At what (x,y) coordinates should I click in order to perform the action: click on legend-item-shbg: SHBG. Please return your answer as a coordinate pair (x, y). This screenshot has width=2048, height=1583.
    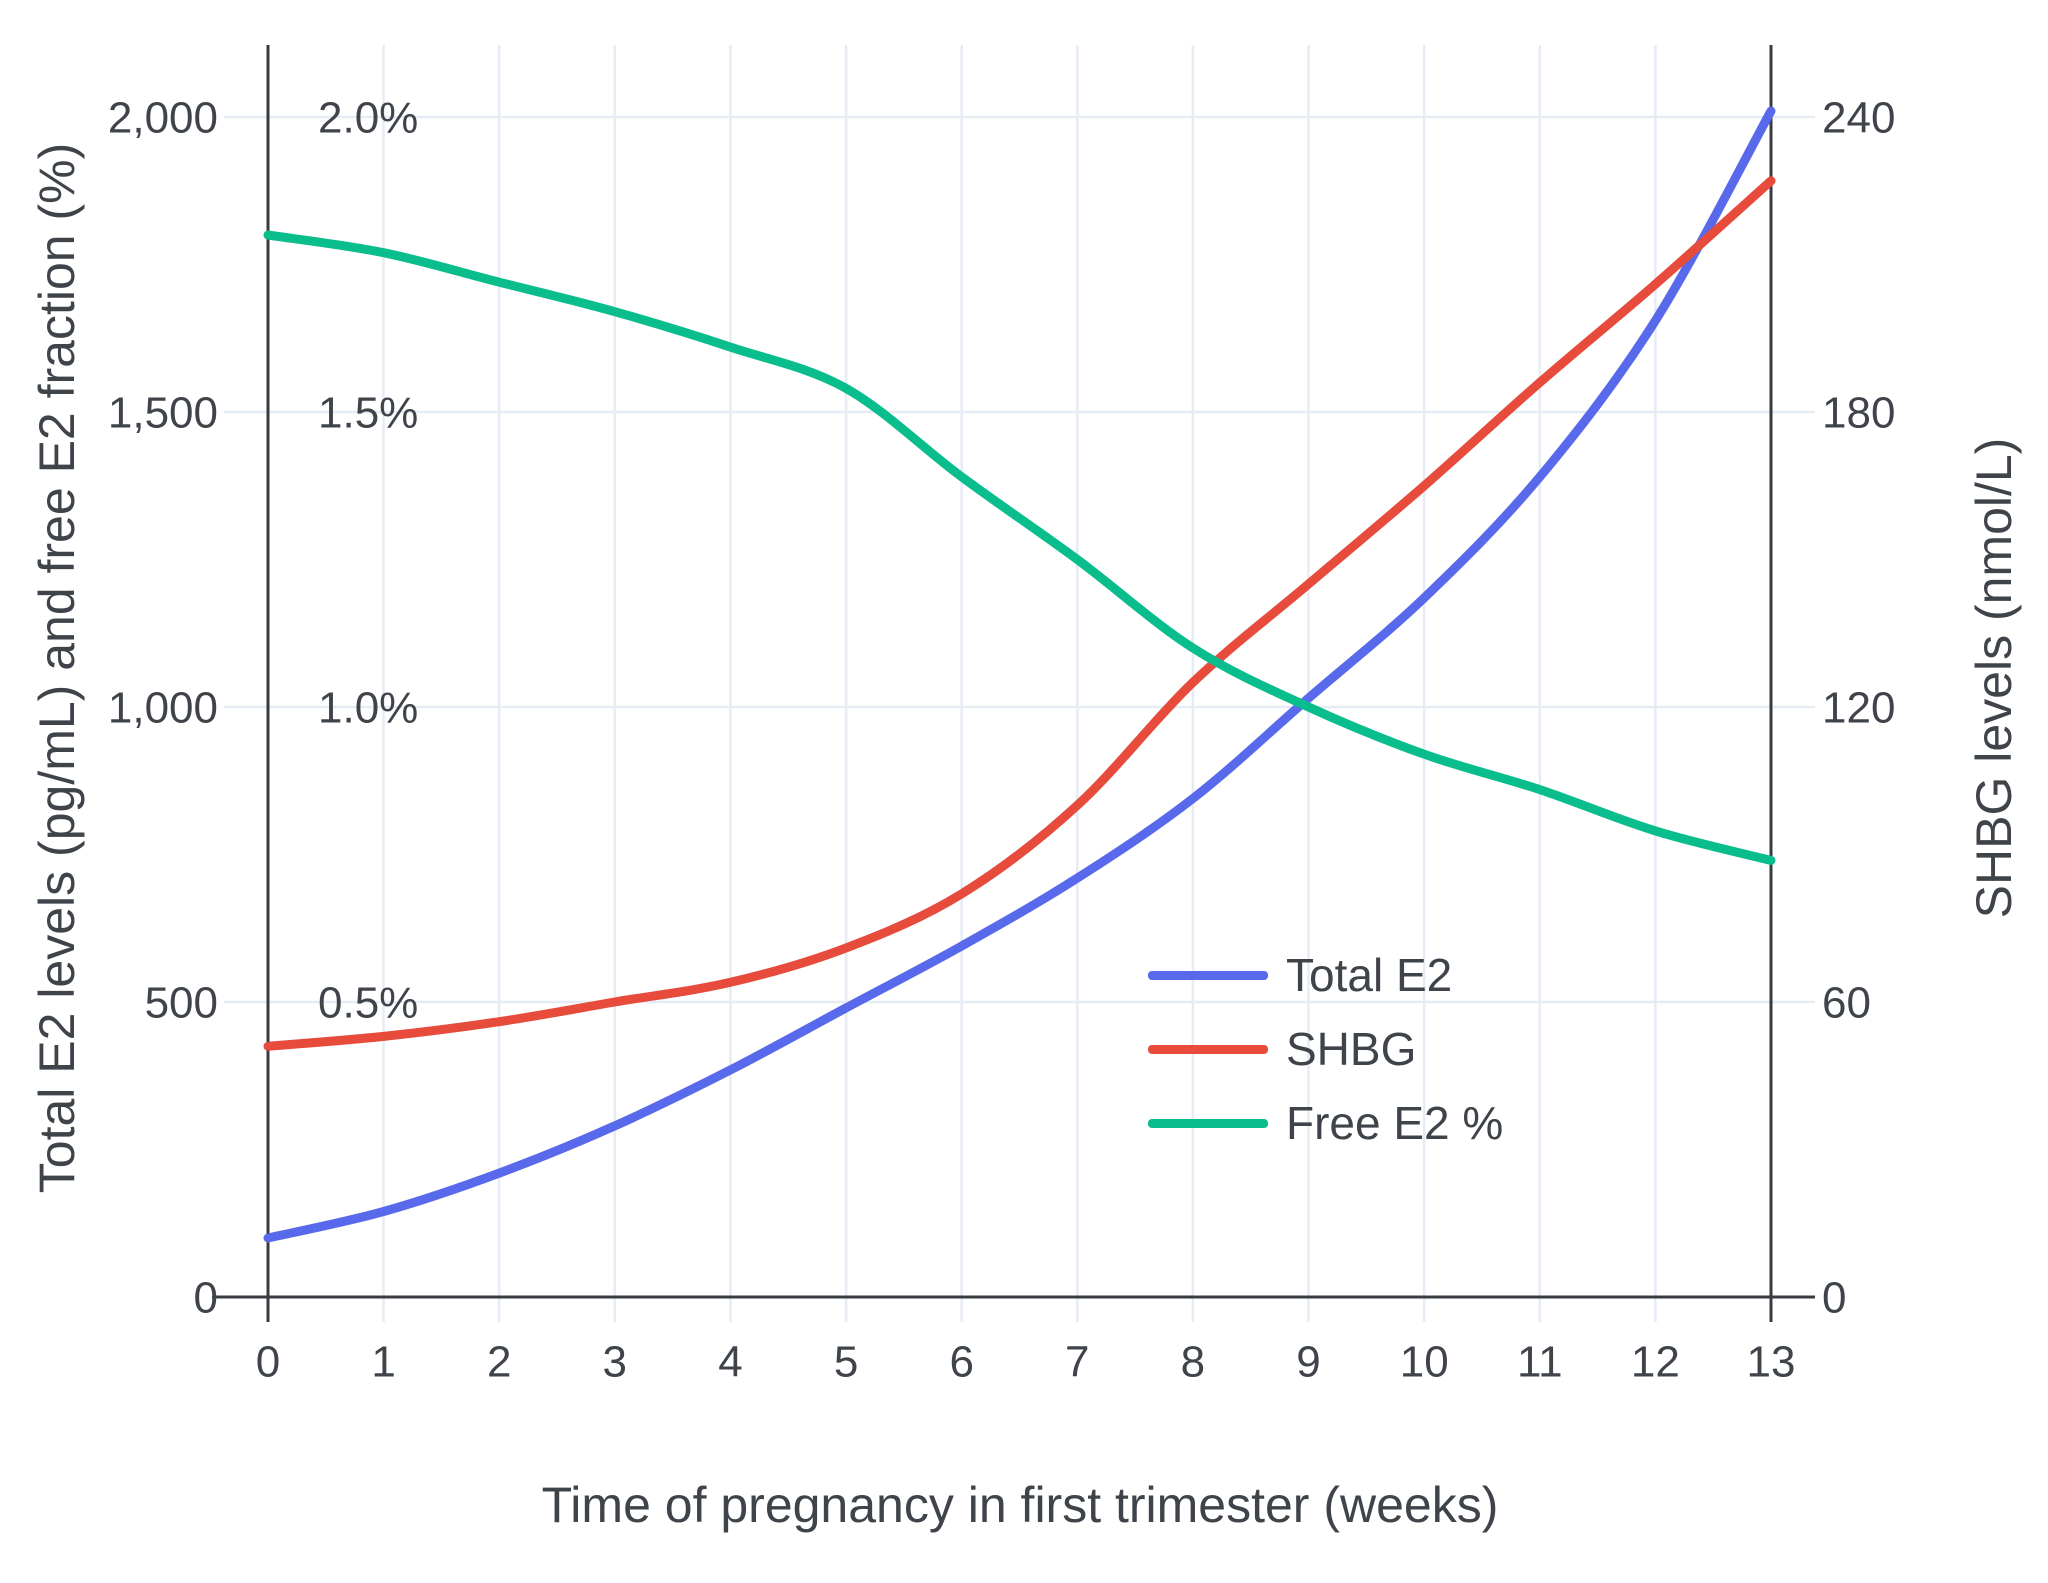
    Looking at the image, I should click on (1325, 1049).